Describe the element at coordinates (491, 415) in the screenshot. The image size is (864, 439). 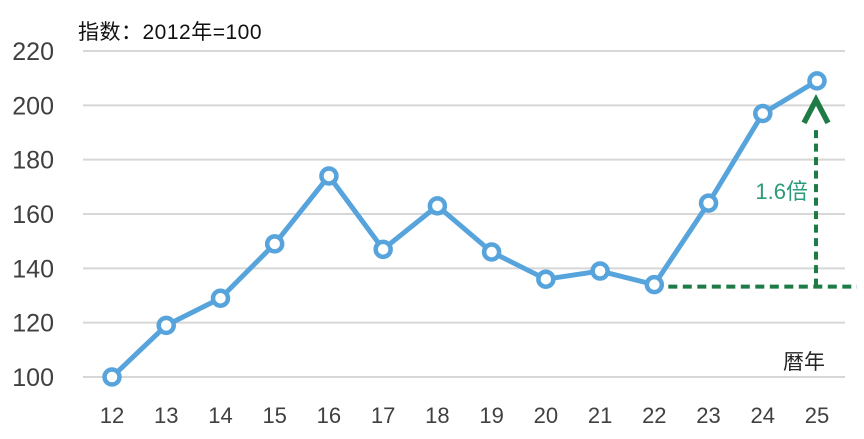
I see `x-tick-label-19: 19` at that location.